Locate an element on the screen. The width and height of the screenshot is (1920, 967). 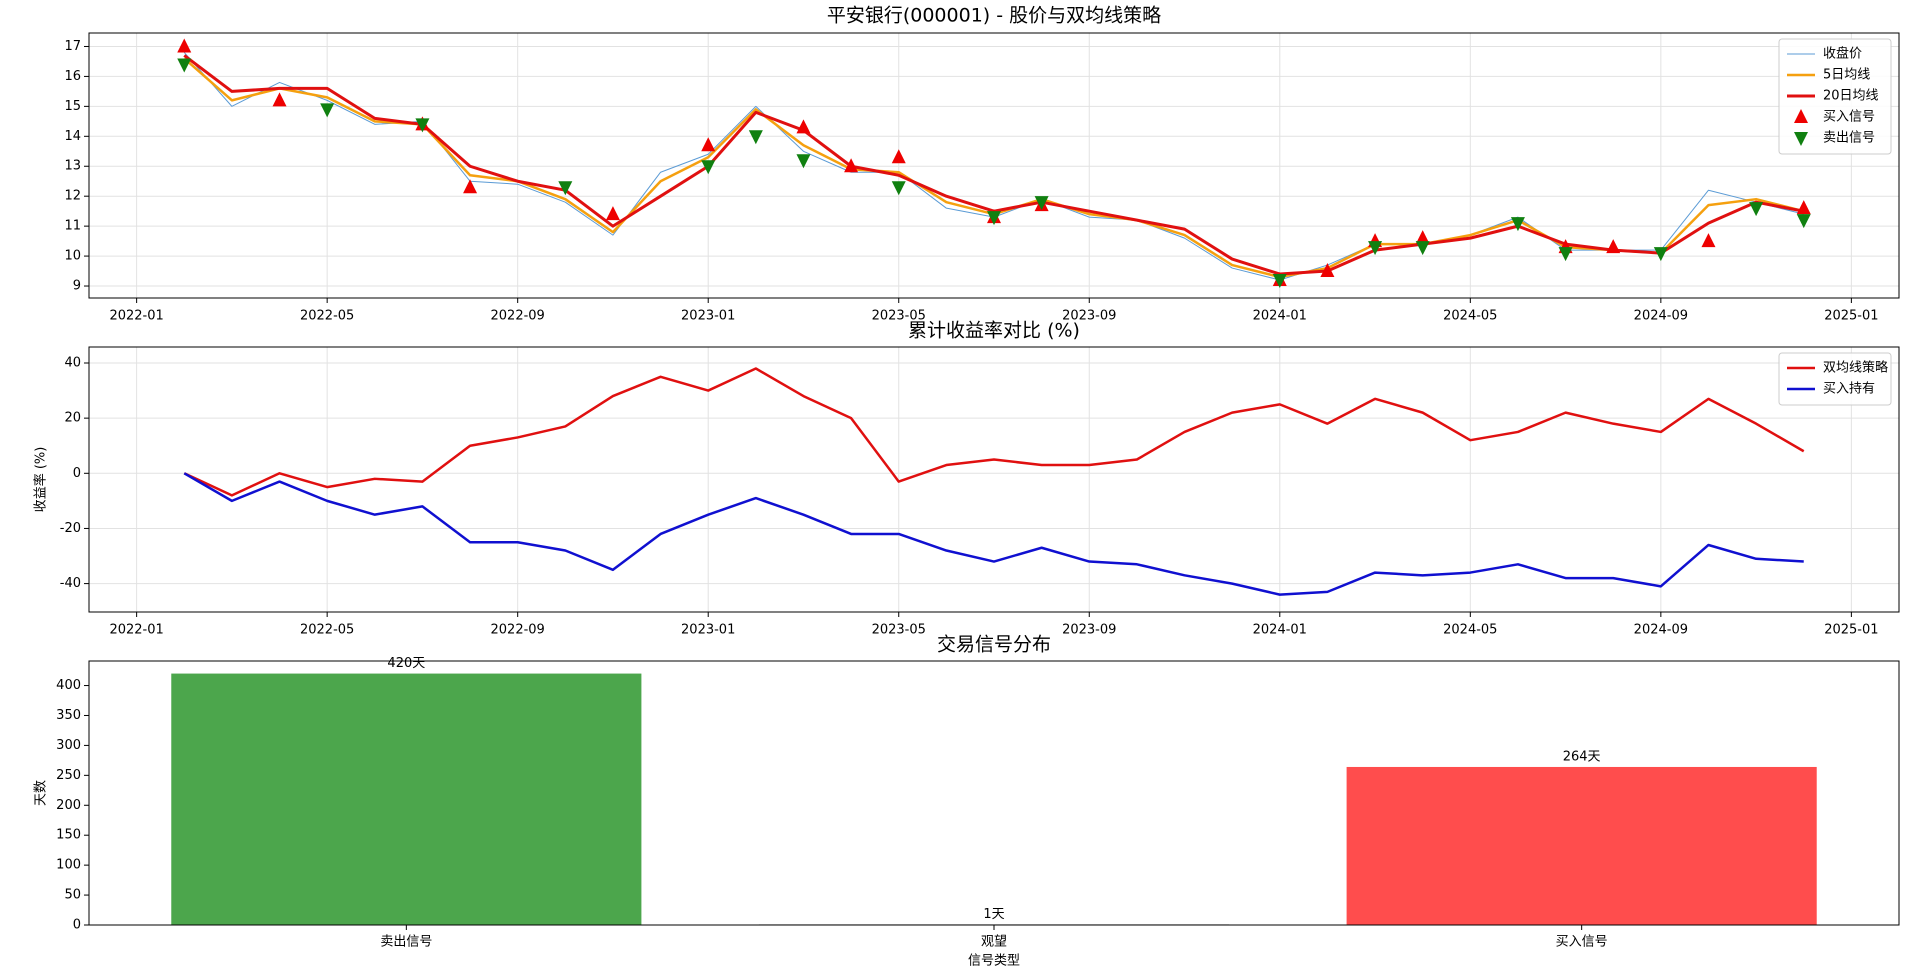
y-tick-label: 350 is located at coordinates (68, 715).